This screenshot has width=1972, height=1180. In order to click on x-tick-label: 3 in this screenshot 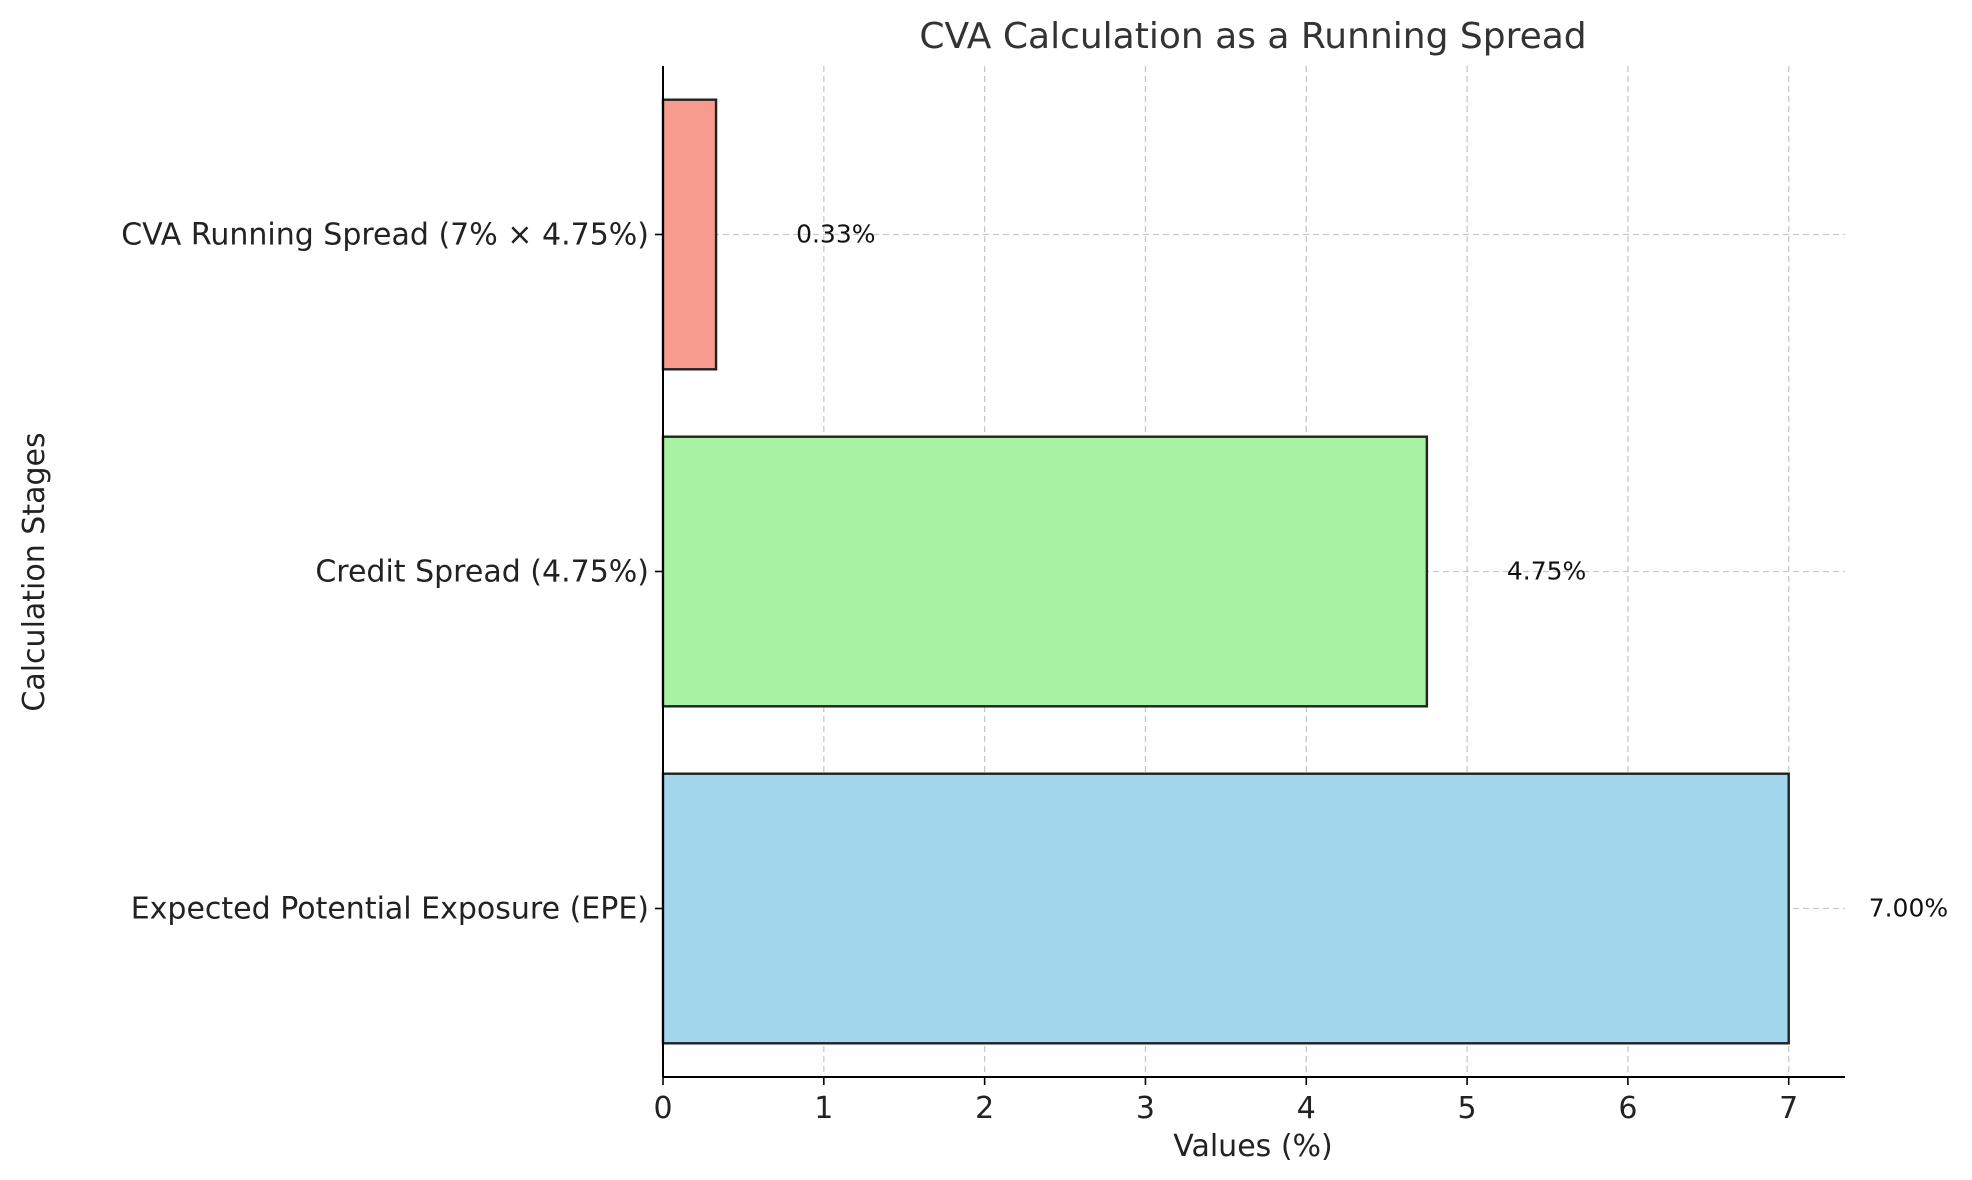, I will do `click(1145, 1108)`.